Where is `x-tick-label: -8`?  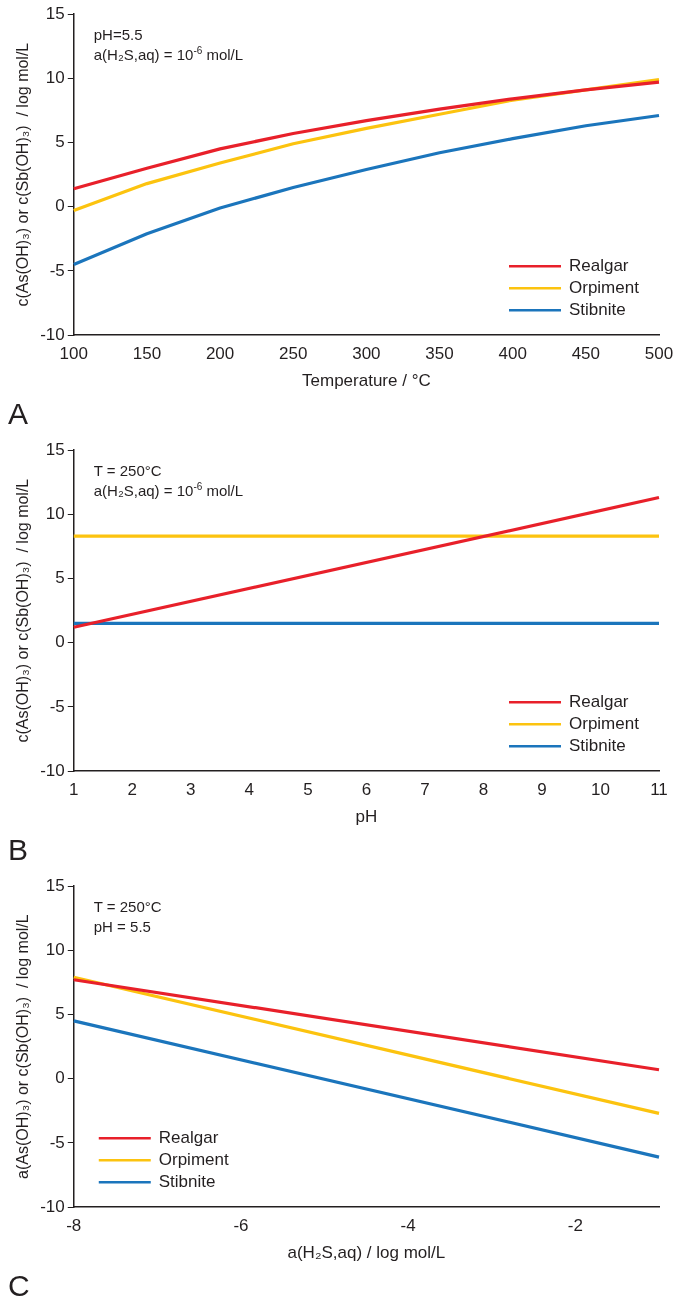
x-tick-label: -8 is located at coordinates (74, 1226).